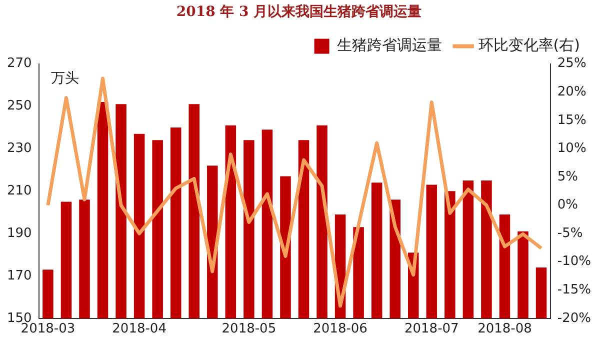 The width and height of the screenshot is (600, 340). I want to click on y-tick-label: 210, so click(19, 190).